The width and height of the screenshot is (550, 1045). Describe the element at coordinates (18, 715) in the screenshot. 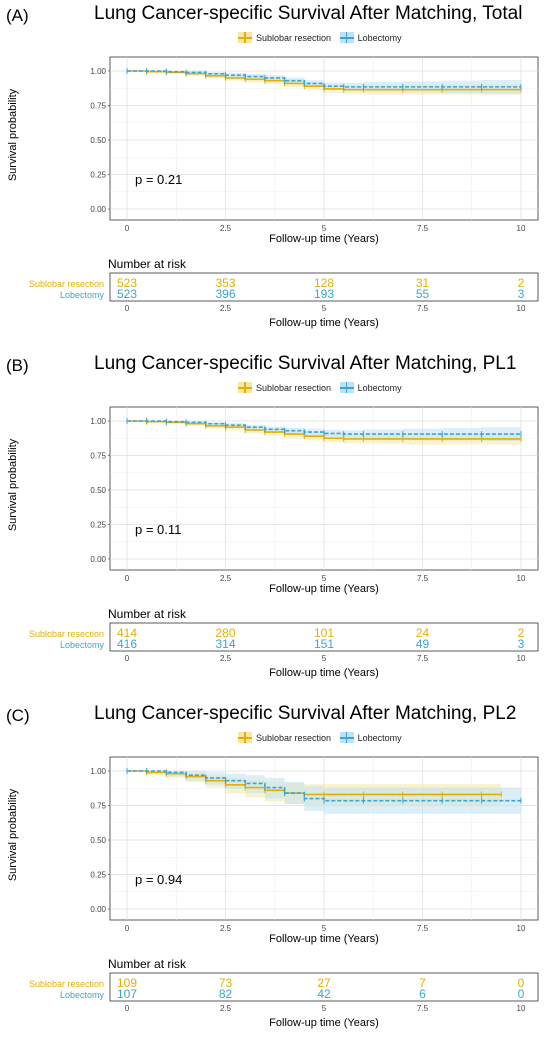

I see `panel-label: (C)` at that location.